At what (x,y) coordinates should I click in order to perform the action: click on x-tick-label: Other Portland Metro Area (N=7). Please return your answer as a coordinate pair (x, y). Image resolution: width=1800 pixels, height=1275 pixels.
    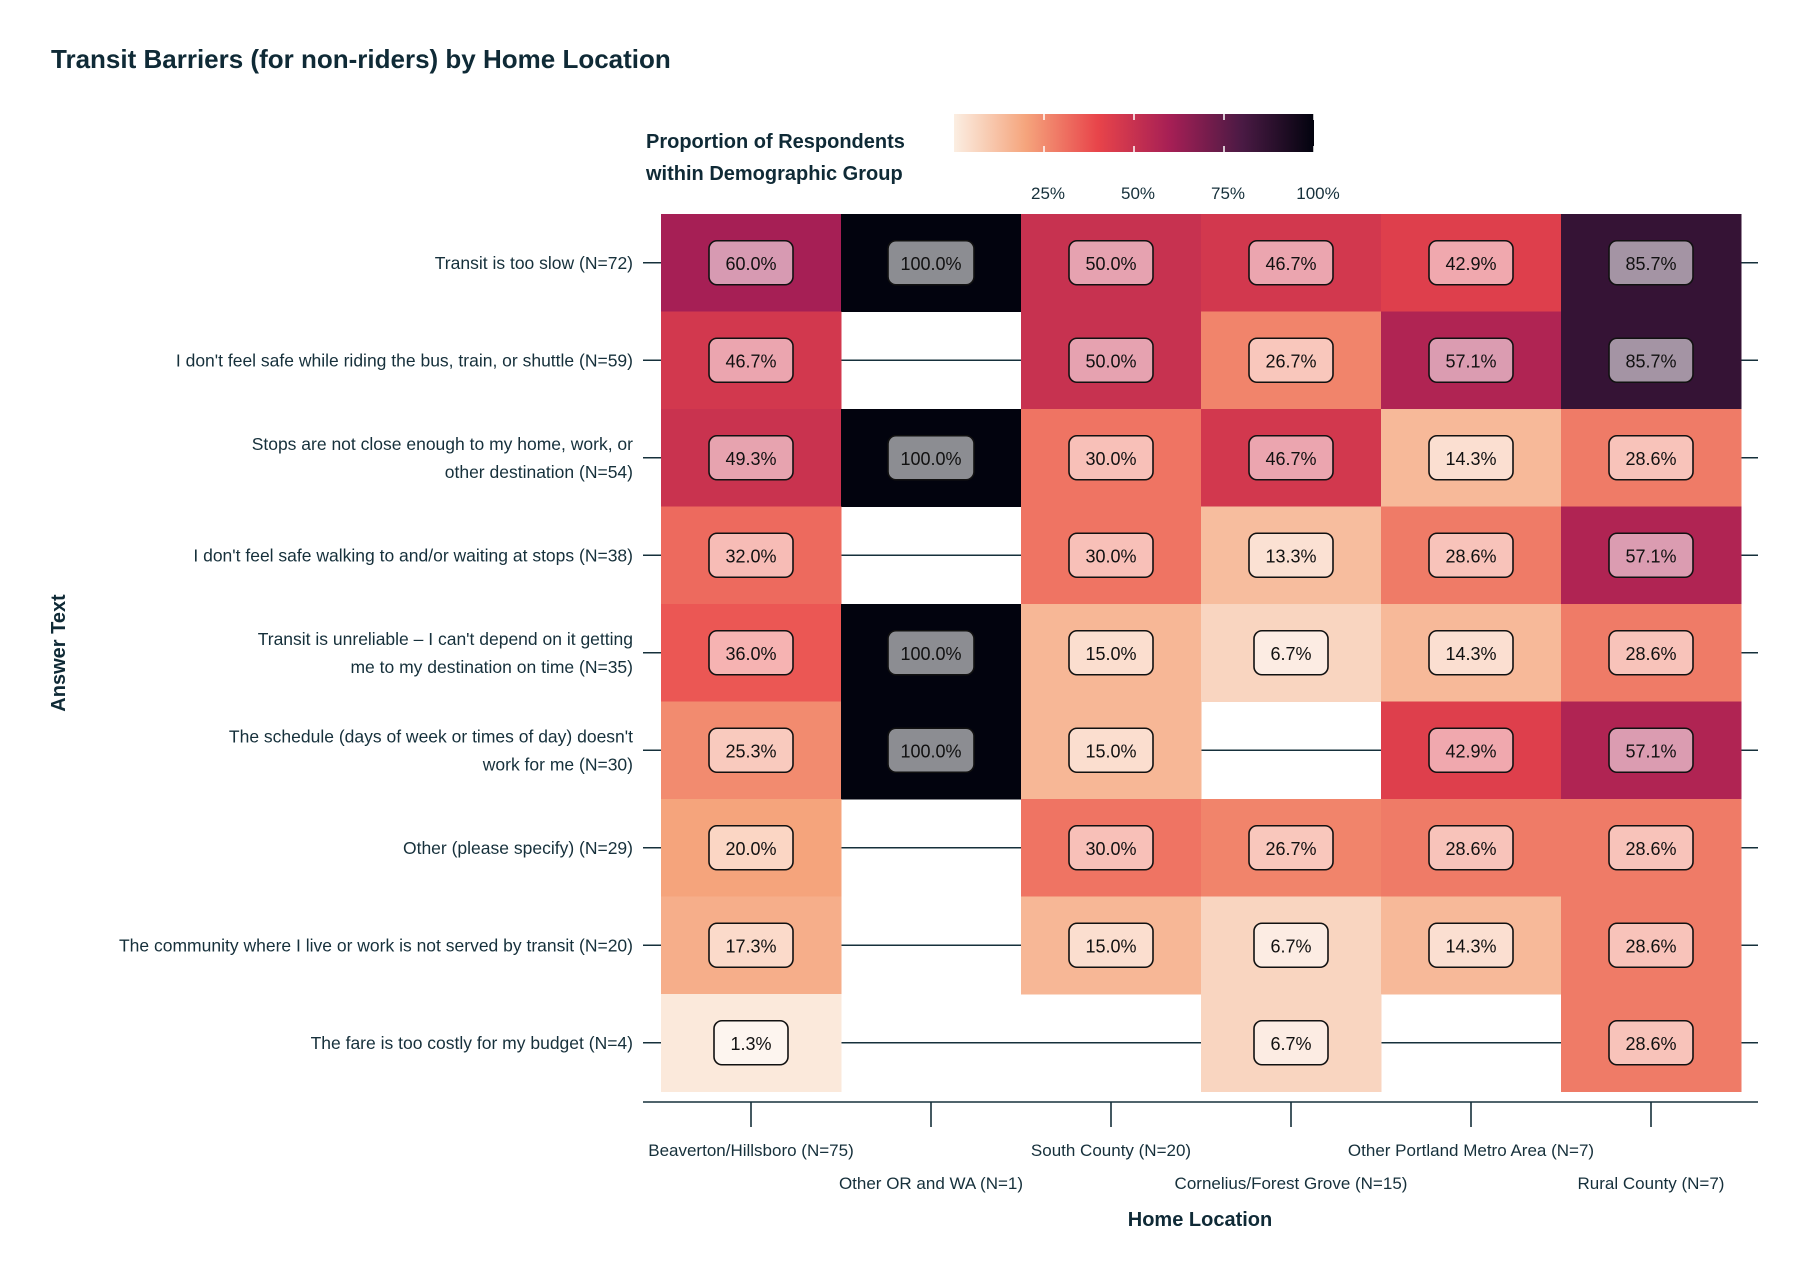
    Looking at the image, I should click on (1471, 1150).